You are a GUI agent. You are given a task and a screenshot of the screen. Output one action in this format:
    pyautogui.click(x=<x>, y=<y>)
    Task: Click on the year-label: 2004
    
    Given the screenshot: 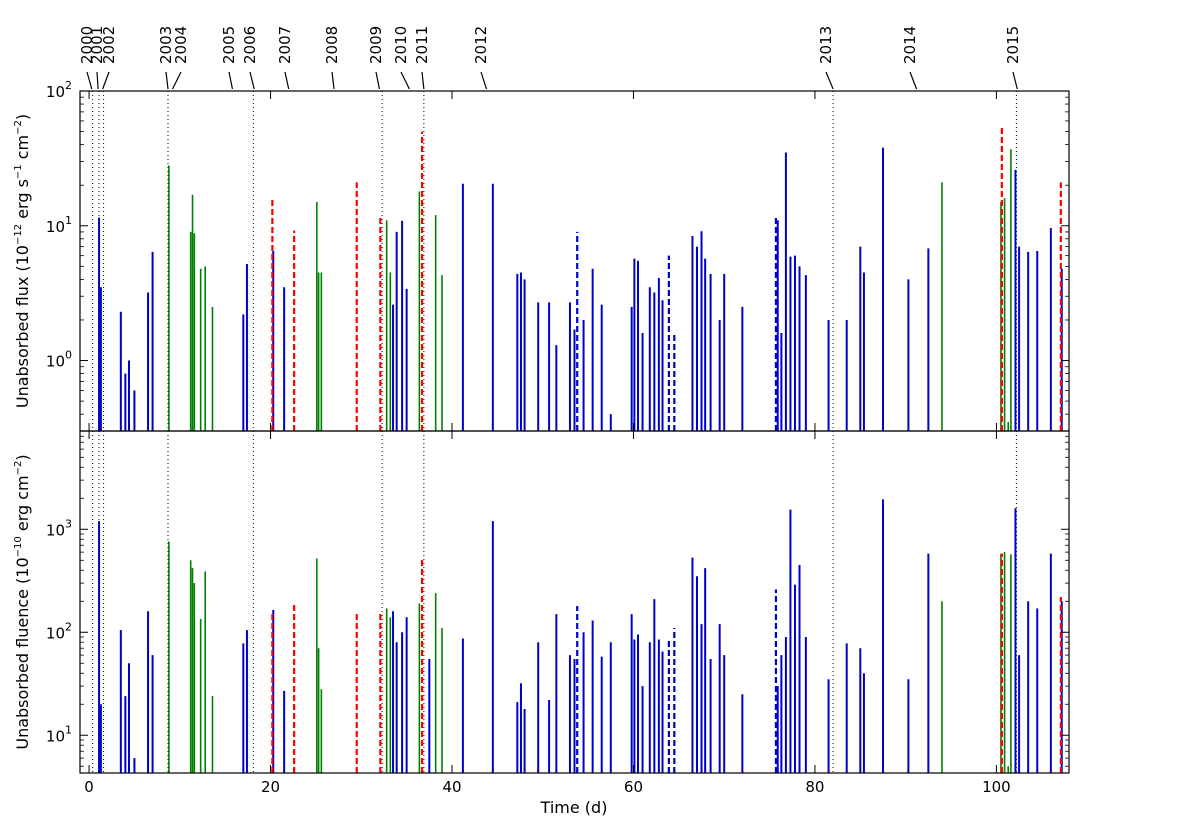 What is the action you would take?
    pyautogui.click(x=181, y=45)
    